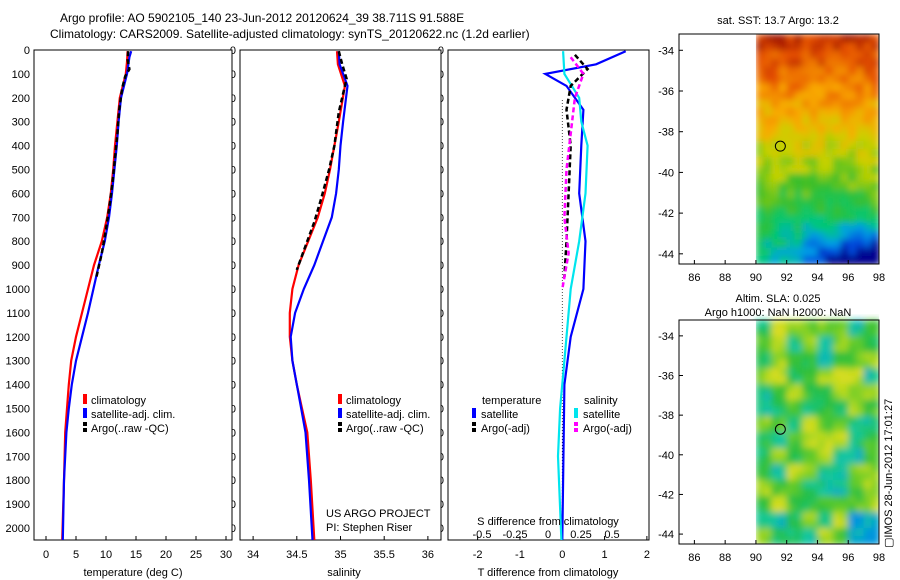 This screenshot has width=900, height=580. Describe the element at coordinates (780, 146) in the screenshot. I see `float-location-marker` at that location.